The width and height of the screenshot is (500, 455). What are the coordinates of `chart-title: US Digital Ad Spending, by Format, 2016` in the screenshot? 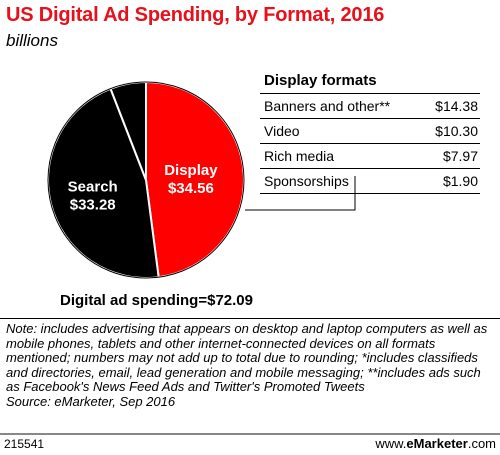 It's located at (195, 15).